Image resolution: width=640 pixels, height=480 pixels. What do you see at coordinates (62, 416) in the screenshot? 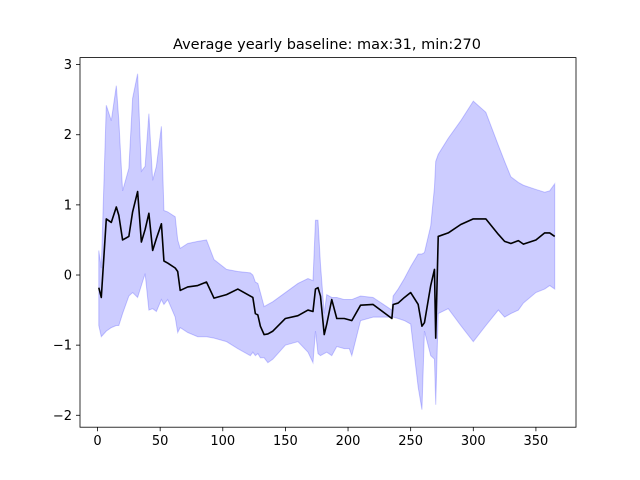
I see `y-tick-label: −2` at bounding box center [62, 416].